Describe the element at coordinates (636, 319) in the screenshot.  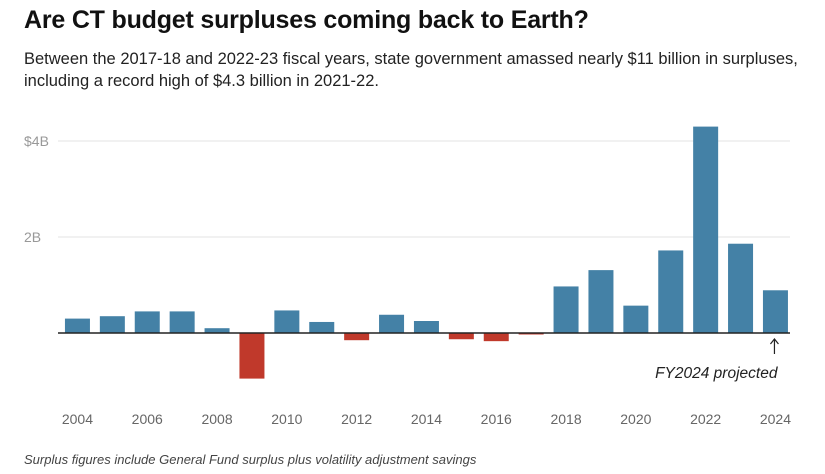
I see `bar-2020` at that location.